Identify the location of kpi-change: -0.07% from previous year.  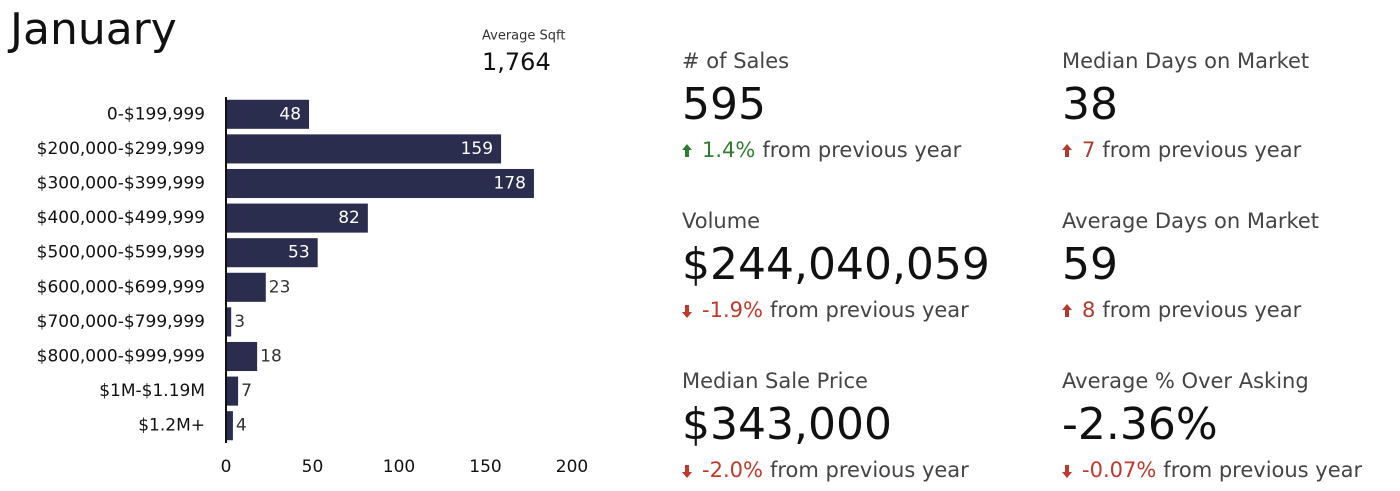
(1222, 470).